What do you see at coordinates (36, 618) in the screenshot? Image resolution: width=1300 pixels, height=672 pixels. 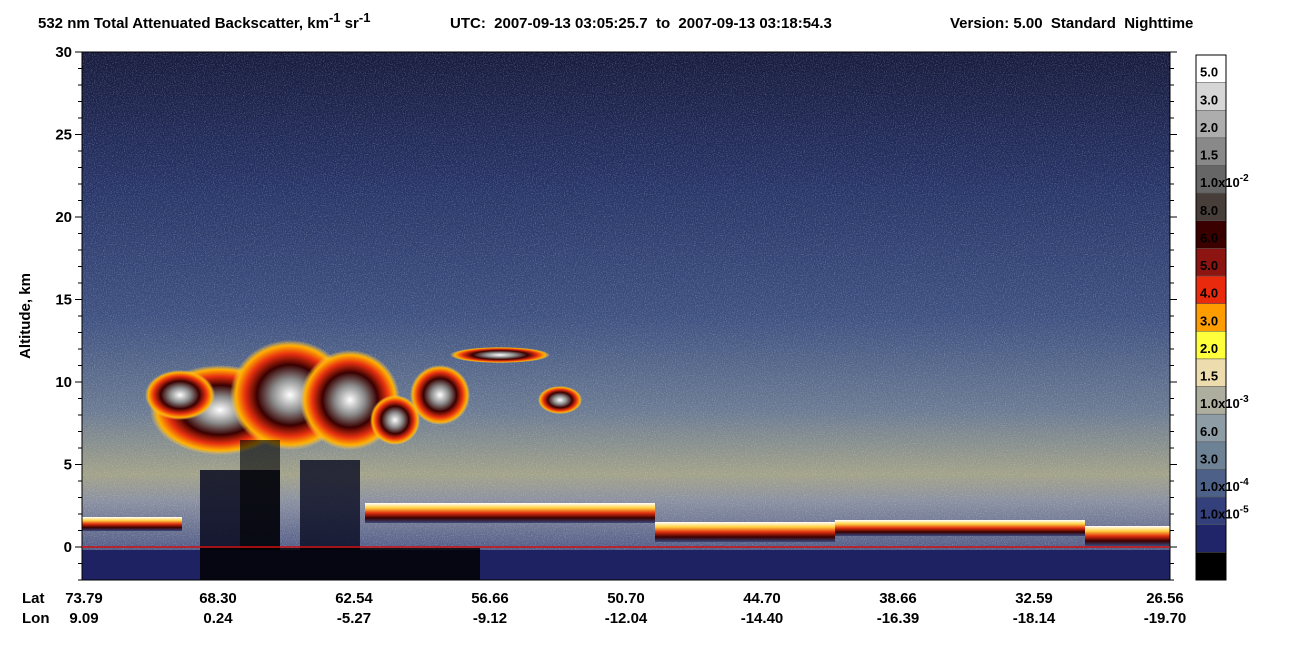 I see `x-row-label: Lon` at bounding box center [36, 618].